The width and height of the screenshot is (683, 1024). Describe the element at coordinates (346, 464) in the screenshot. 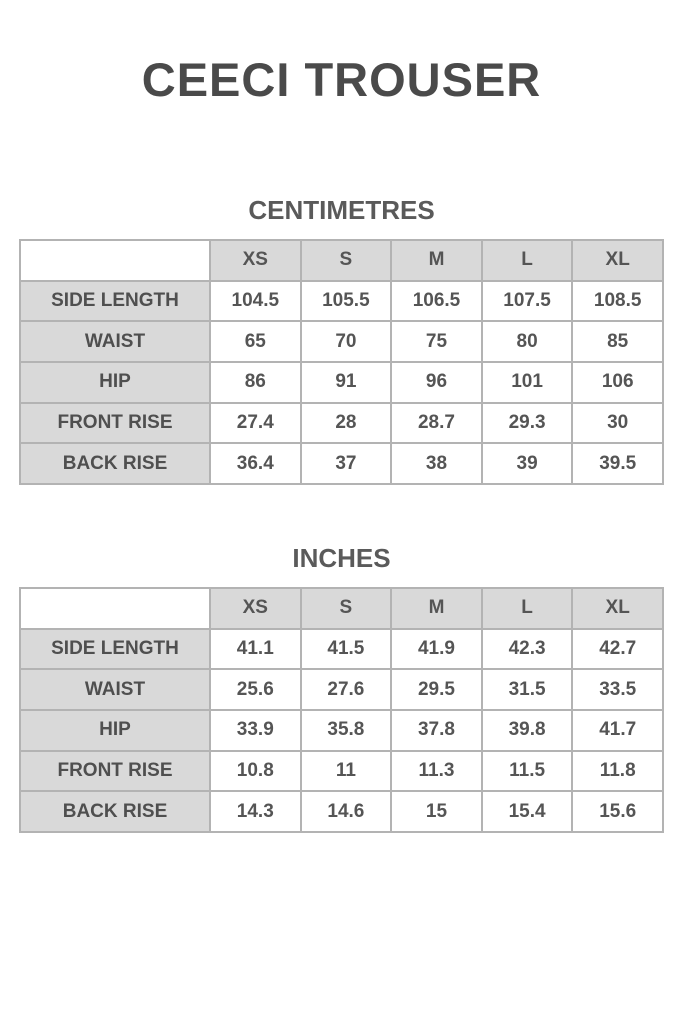

I see `measurement-cell: 37` at that location.